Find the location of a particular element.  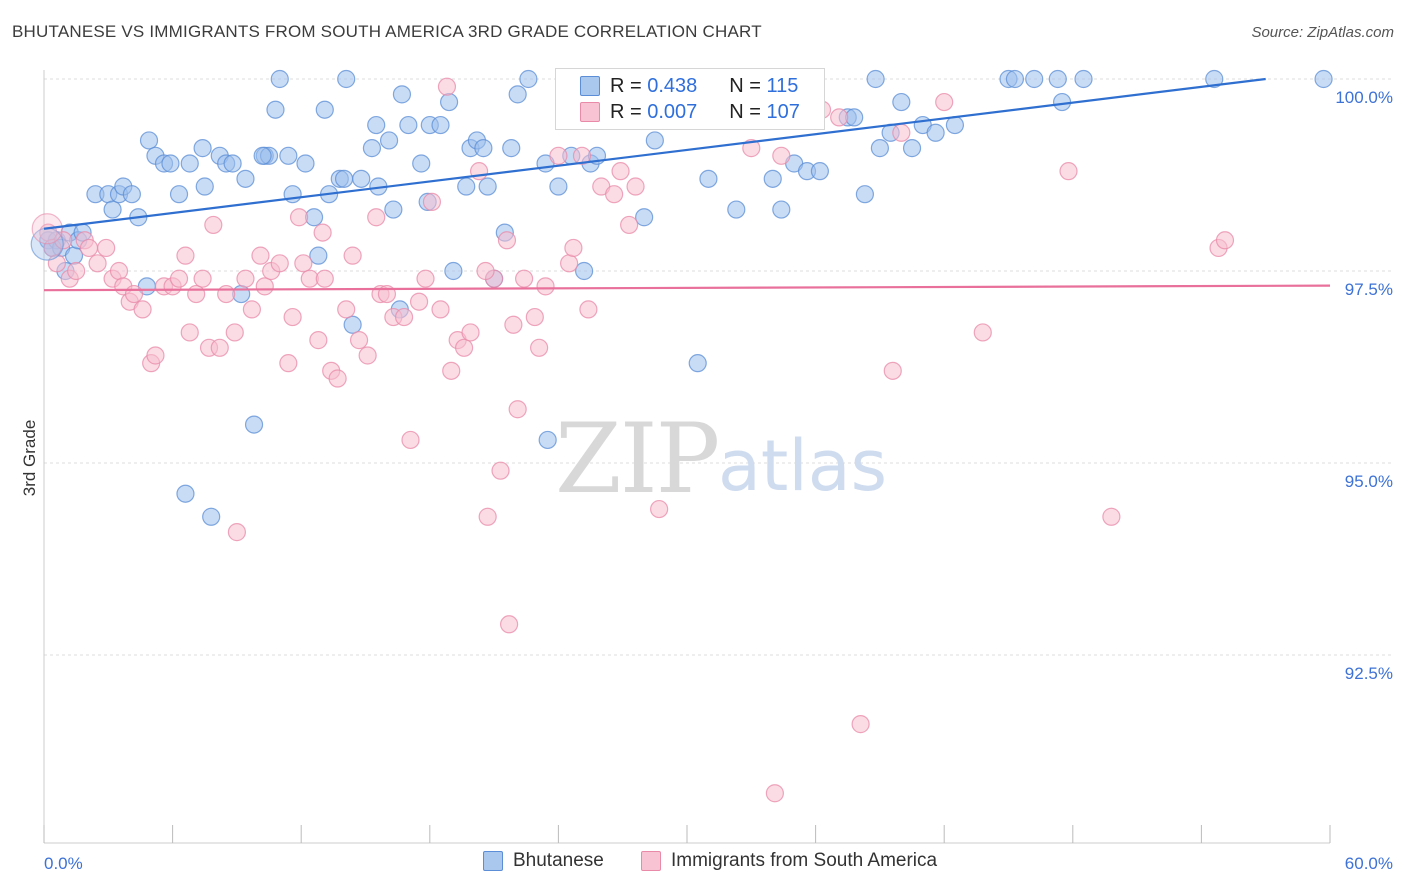

watermark-zip: ZIP is located at coordinates (636, 459).